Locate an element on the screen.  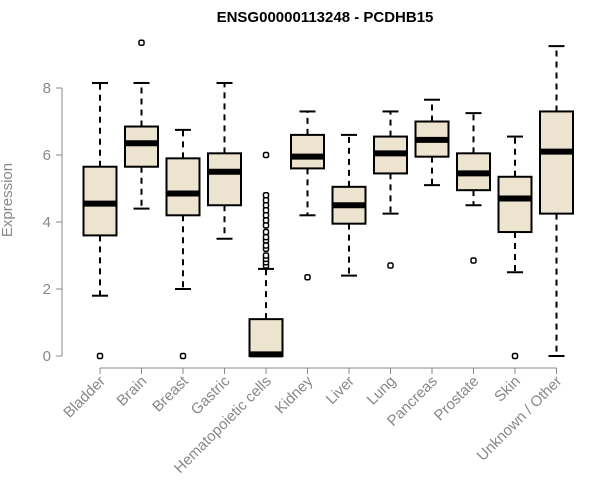
y-tick-label: 2 is located at coordinates (47, 289).